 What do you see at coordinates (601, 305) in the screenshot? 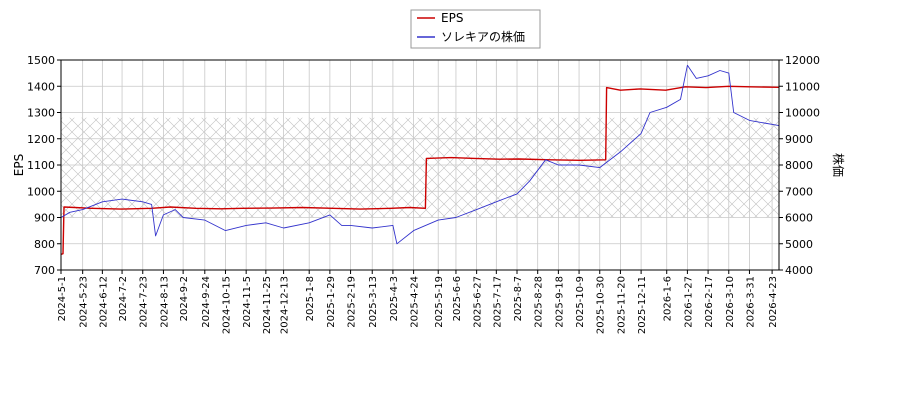
I see `x-tick-label: 2025-10-30` at bounding box center [601, 305].